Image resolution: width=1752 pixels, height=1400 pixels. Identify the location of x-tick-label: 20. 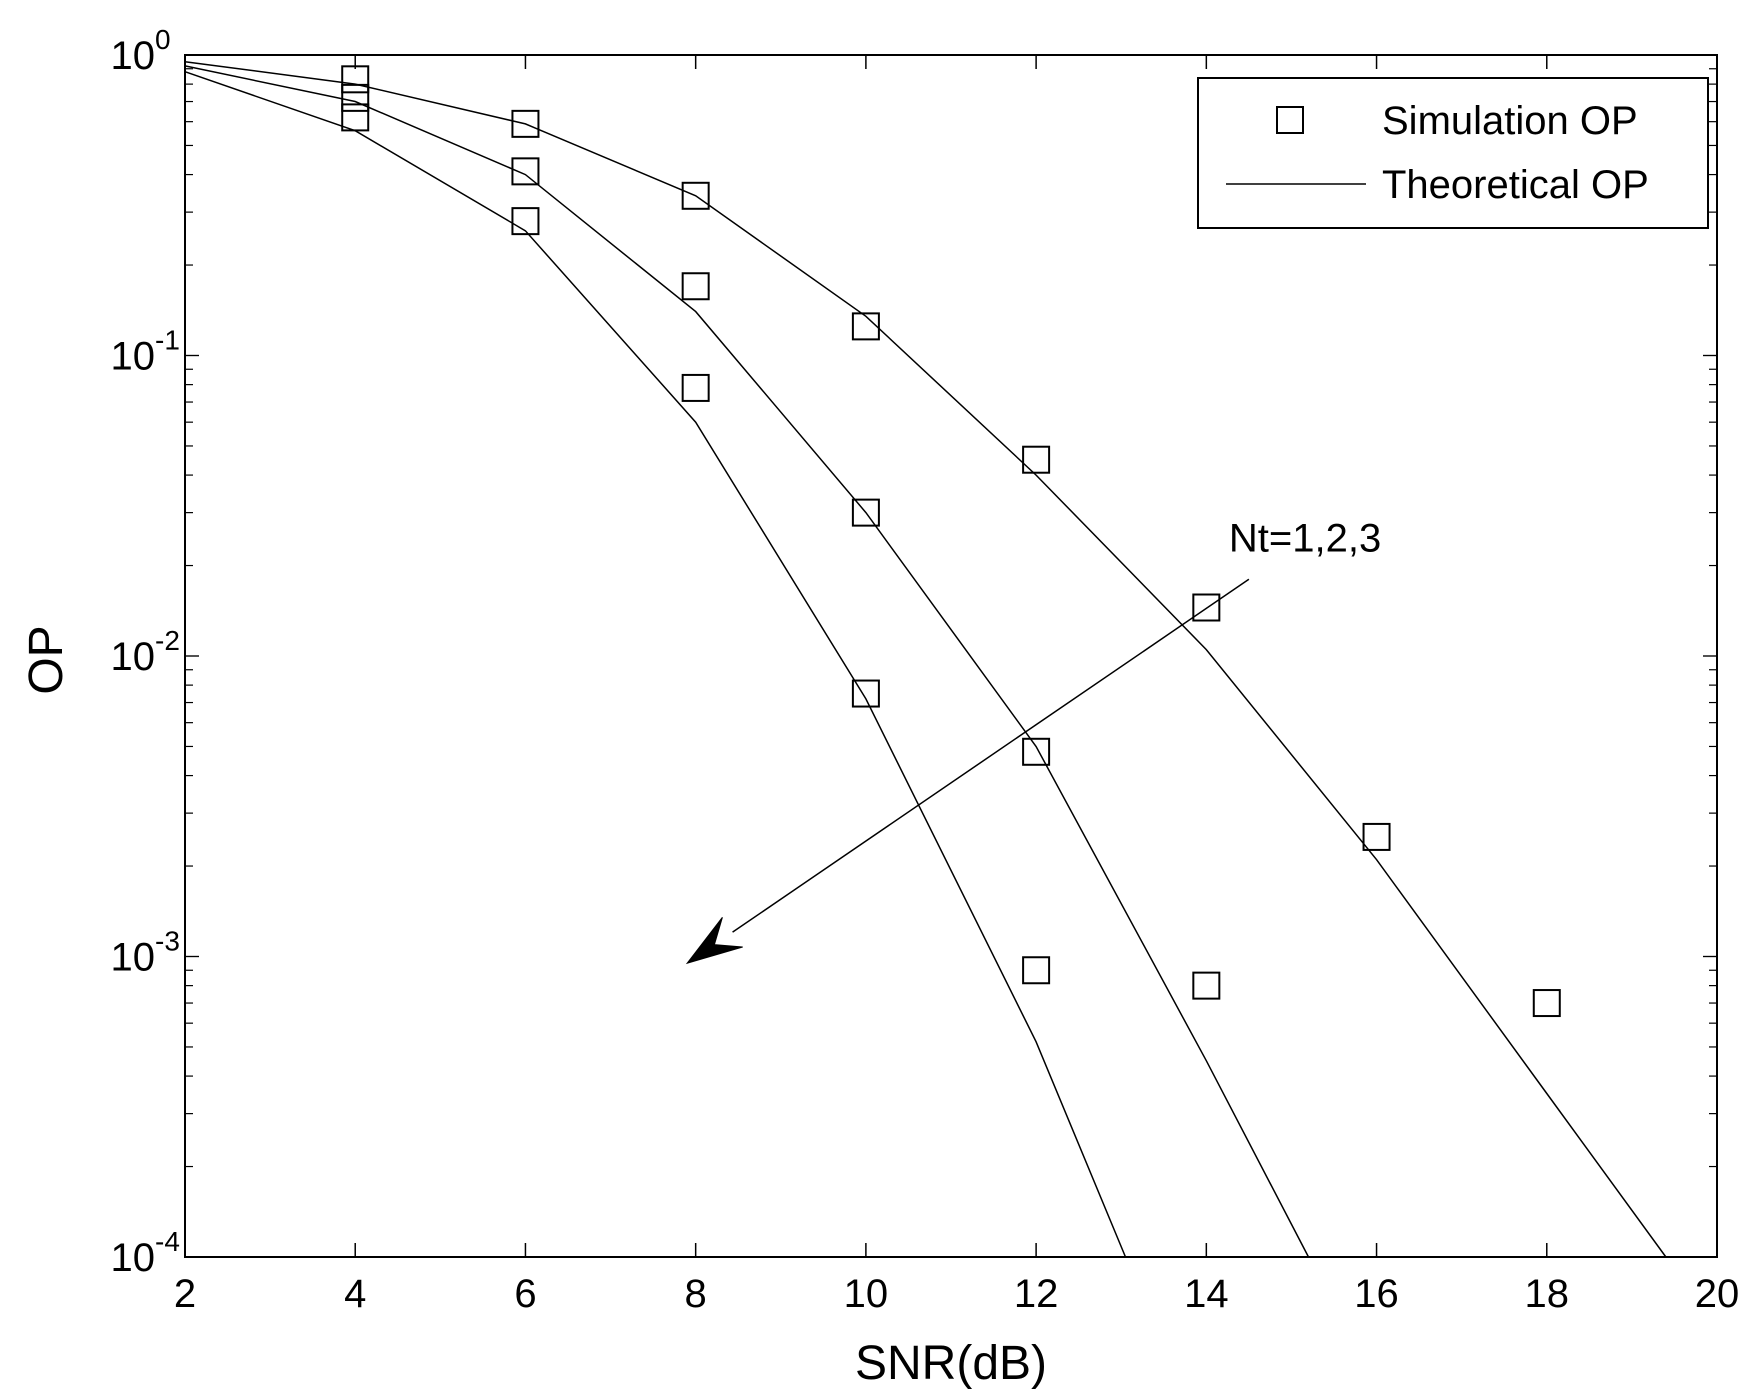
(1717, 1294).